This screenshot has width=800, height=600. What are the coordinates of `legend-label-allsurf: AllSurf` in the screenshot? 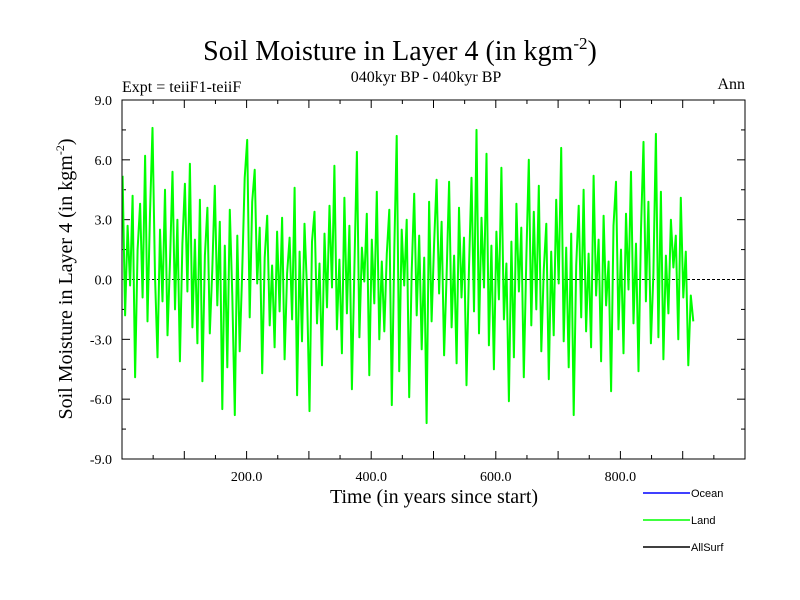 It's located at (707, 548).